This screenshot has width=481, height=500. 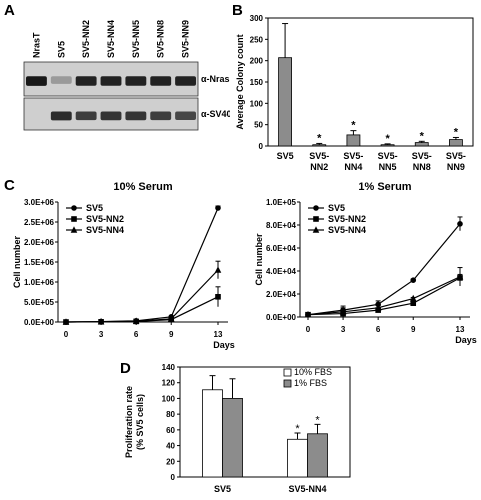 I want to click on legend-swatch, so click(x=287, y=372).